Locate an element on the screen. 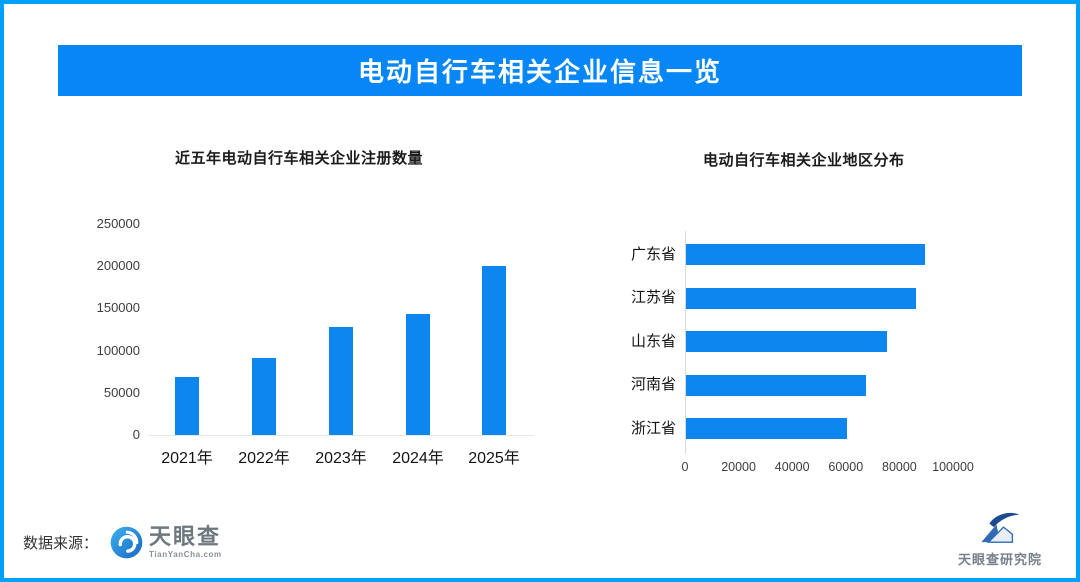 This screenshot has height=582, width=1080. y-axis-tick-label: 200000 is located at coordinates (118, 266).